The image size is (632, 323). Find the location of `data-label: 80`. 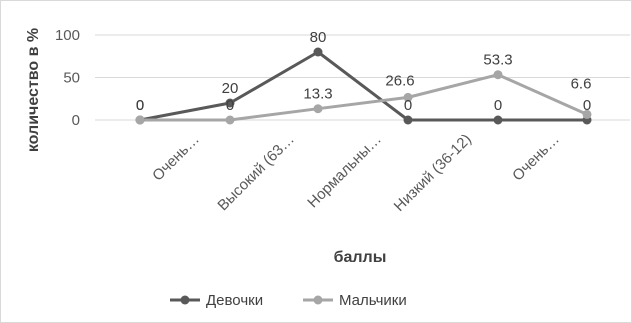

data-label: 80 is located at coordinates (318, 37).